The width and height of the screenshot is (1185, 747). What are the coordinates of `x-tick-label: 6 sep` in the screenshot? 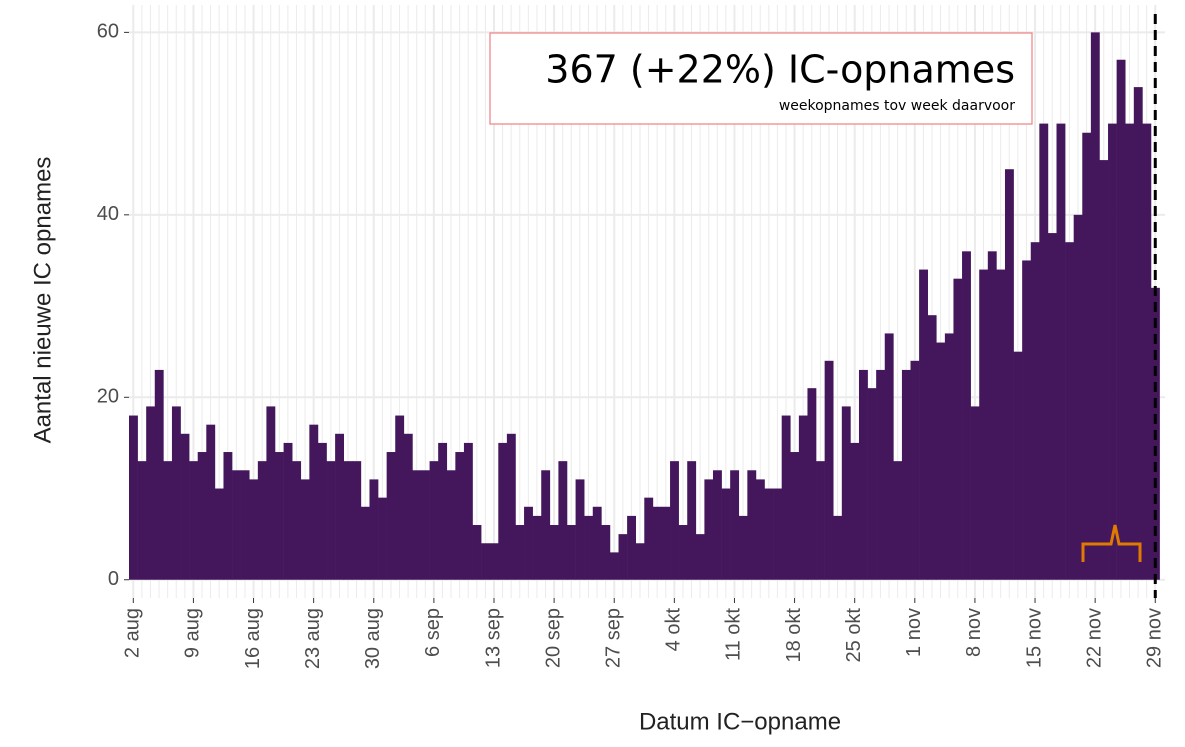 It's located at (433, 632).